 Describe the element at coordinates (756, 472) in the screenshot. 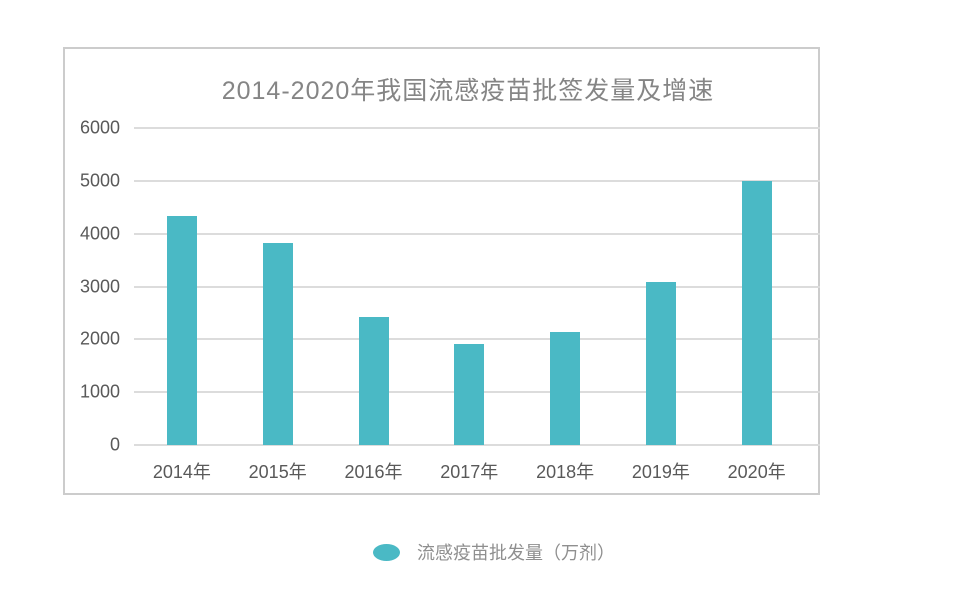

I see `x-axis-tick-2020年: 2020年` at that location.